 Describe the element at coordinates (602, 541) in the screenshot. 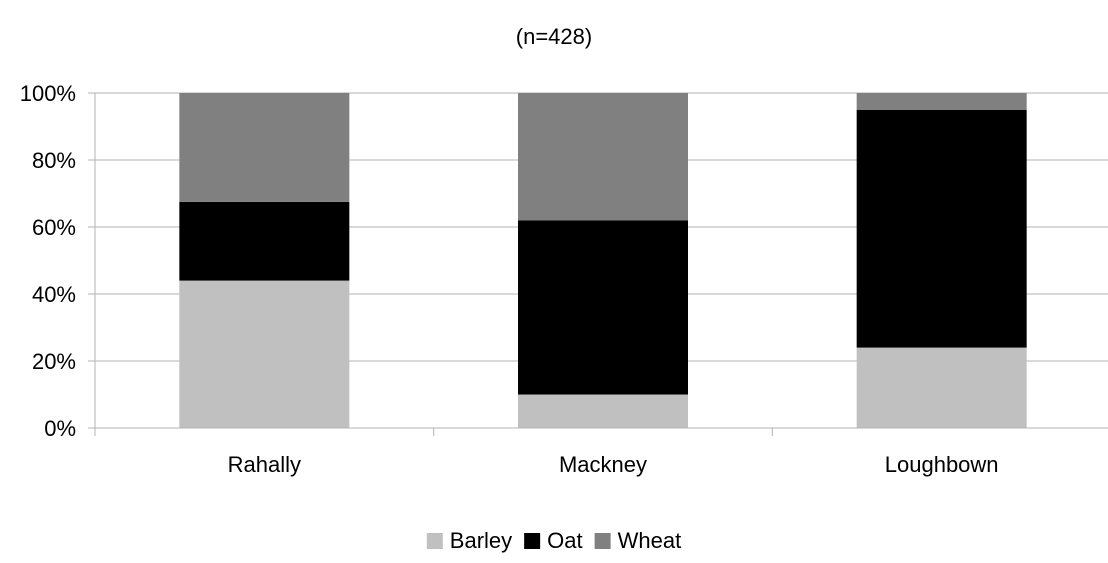

I see `legend-swatch-wheat` at that location.